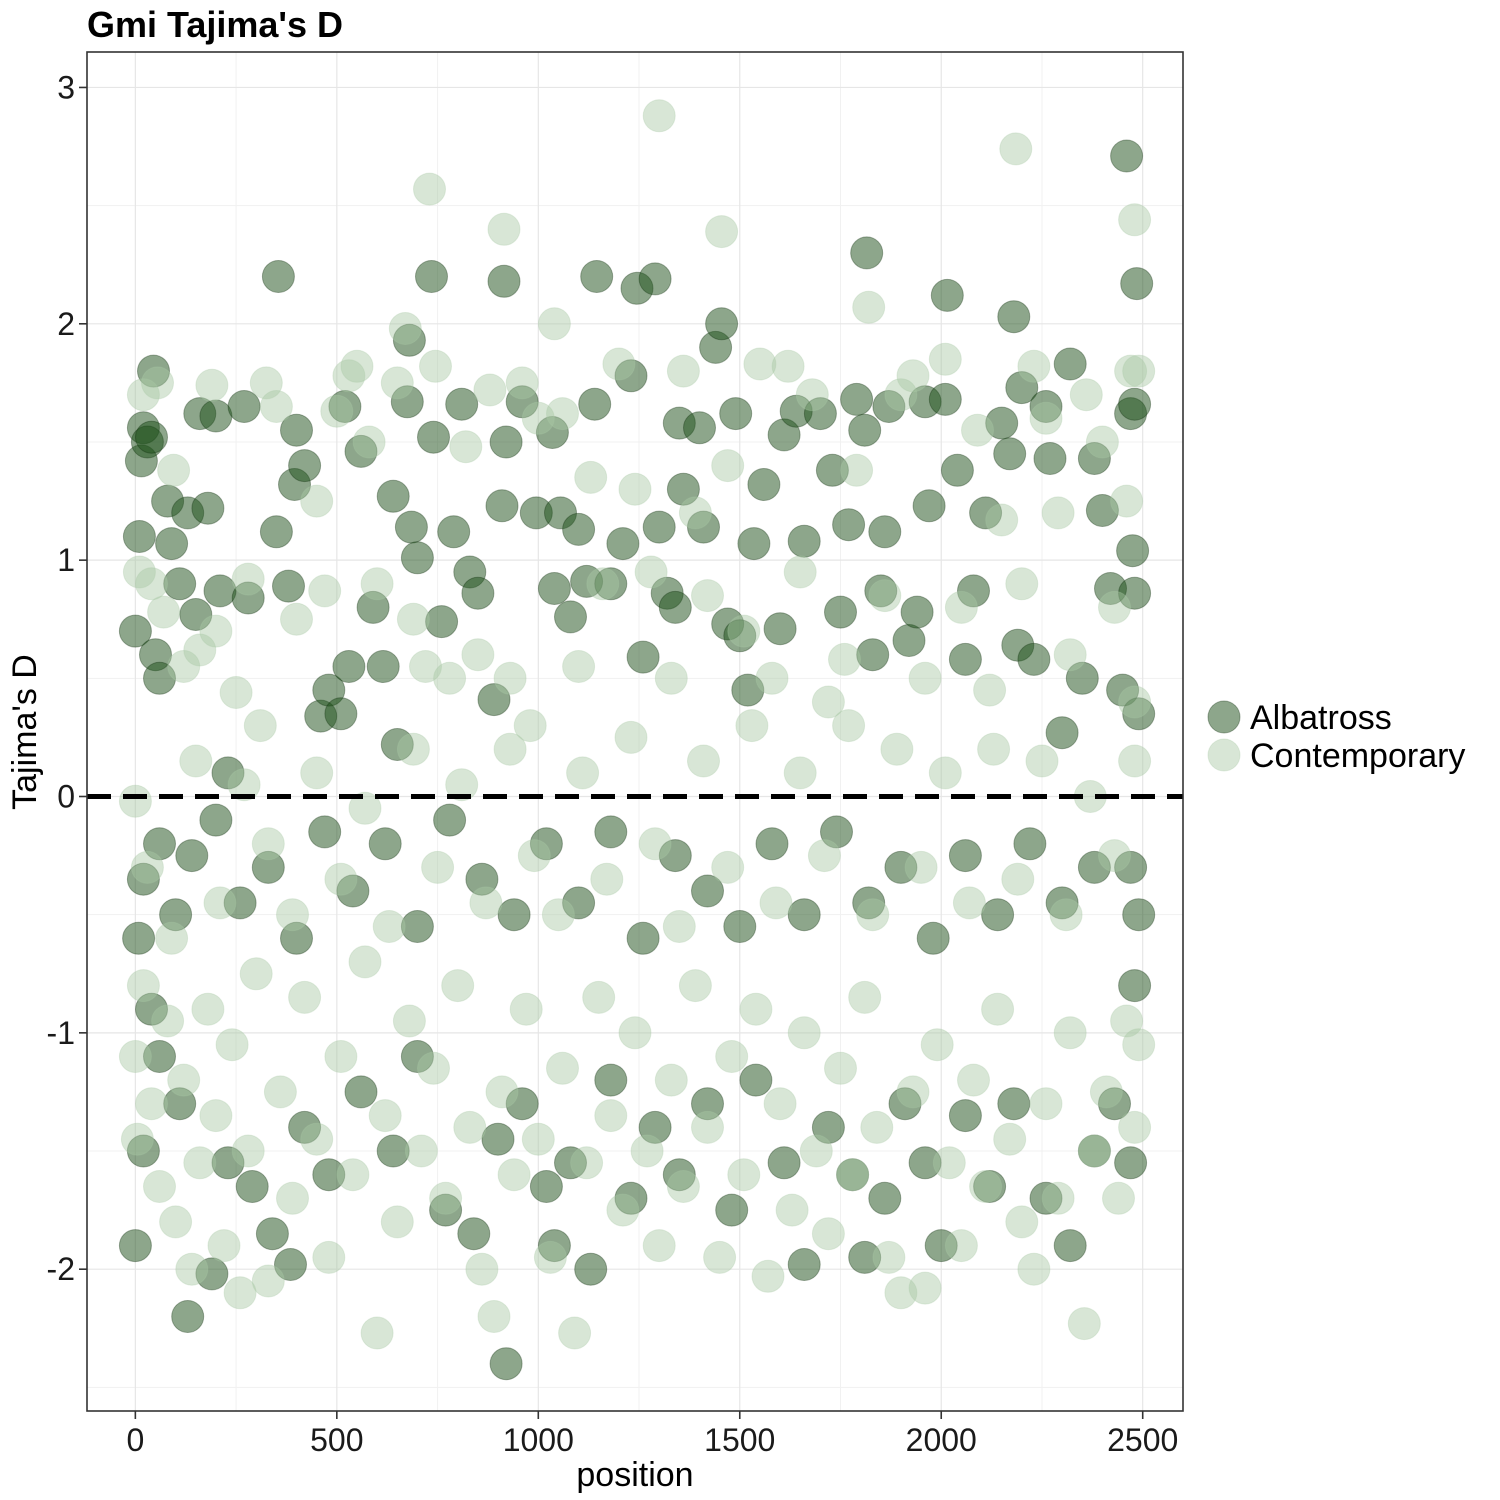 The height and width of the screenshot is (1500, 1500). What do you see at coordinates (25, 732) in the screenshot?
I see `y-axis-title: Tajima's D` at bounding box center [25, 732].